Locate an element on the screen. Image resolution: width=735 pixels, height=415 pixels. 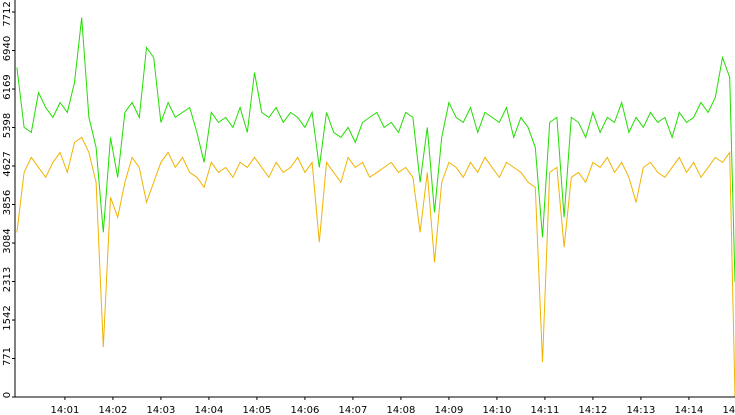
x-tick-label: 14:05 is located at coordinates (257, 410).